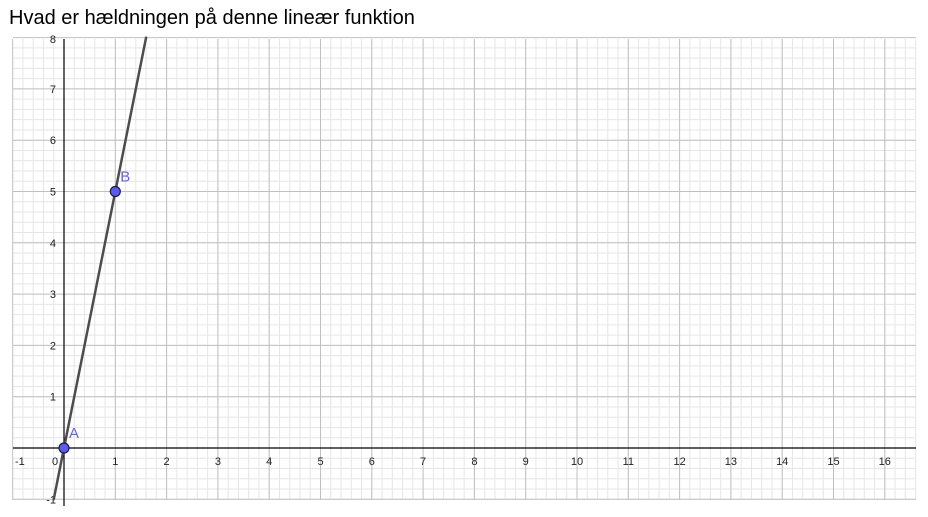 The image size is (928, 517). What do you see at coordinates (53, 398) in the screenshot?
I see `y-tick-label: 1` at bounding box center [53, 398].